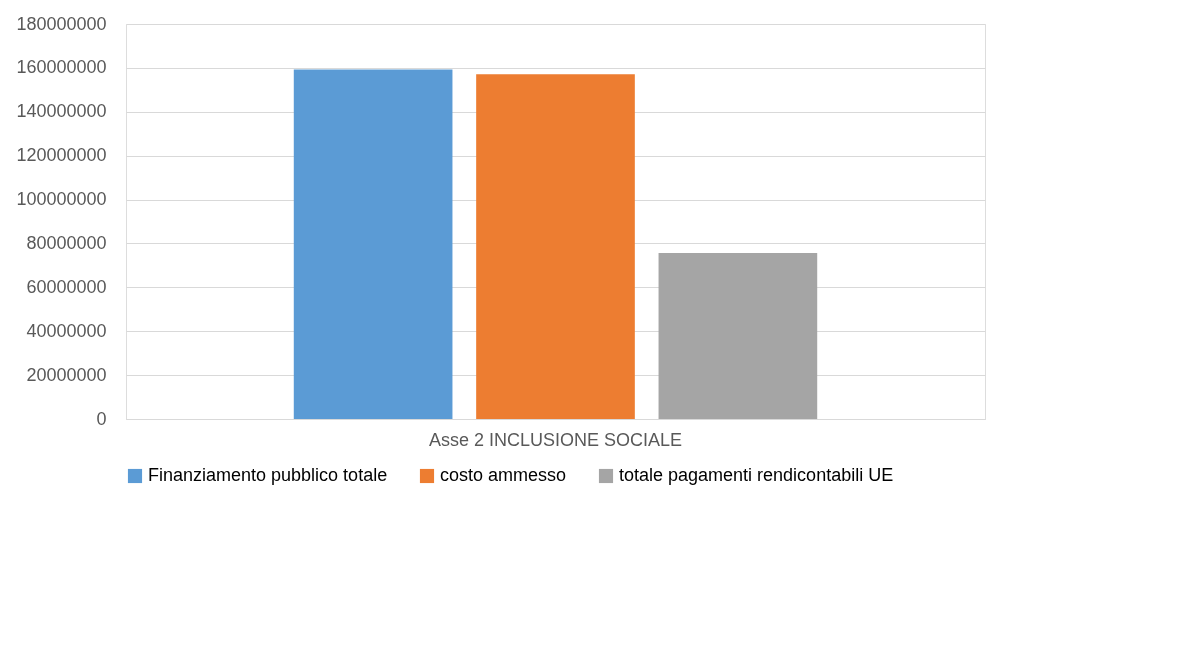 The height and width of the screenshot is (653, 1178). What do you see at coordinates (61, 111) in the screenshot?
I see `y-tick-label: 140000000` at bounding box center [61, 111].